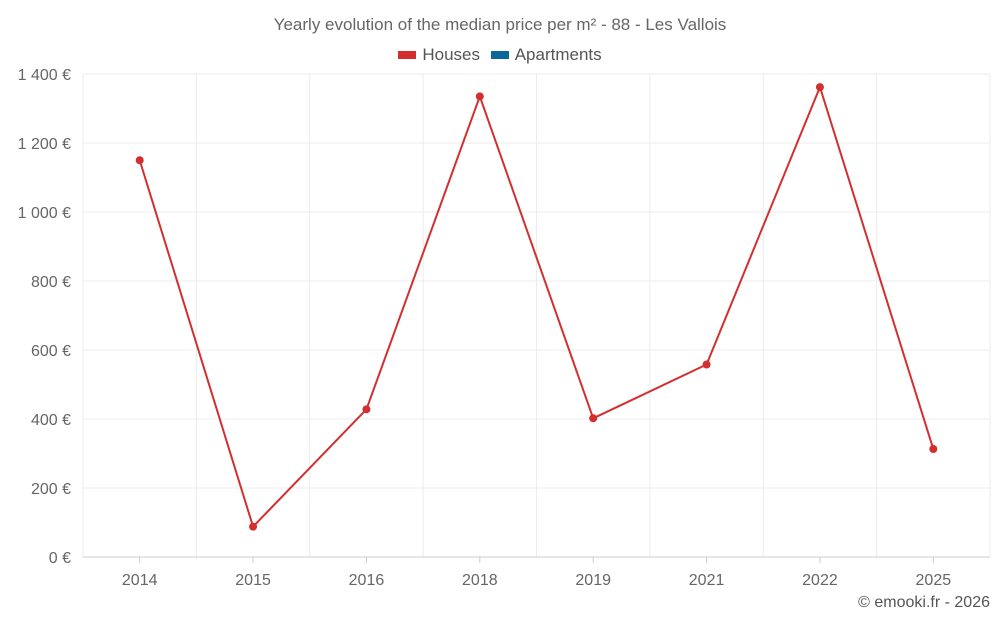 The image size is (1000, 625). Describe the element at coordinates (60, 558) in the screenshot. I see `y-tick-label: 0 €` at that location.